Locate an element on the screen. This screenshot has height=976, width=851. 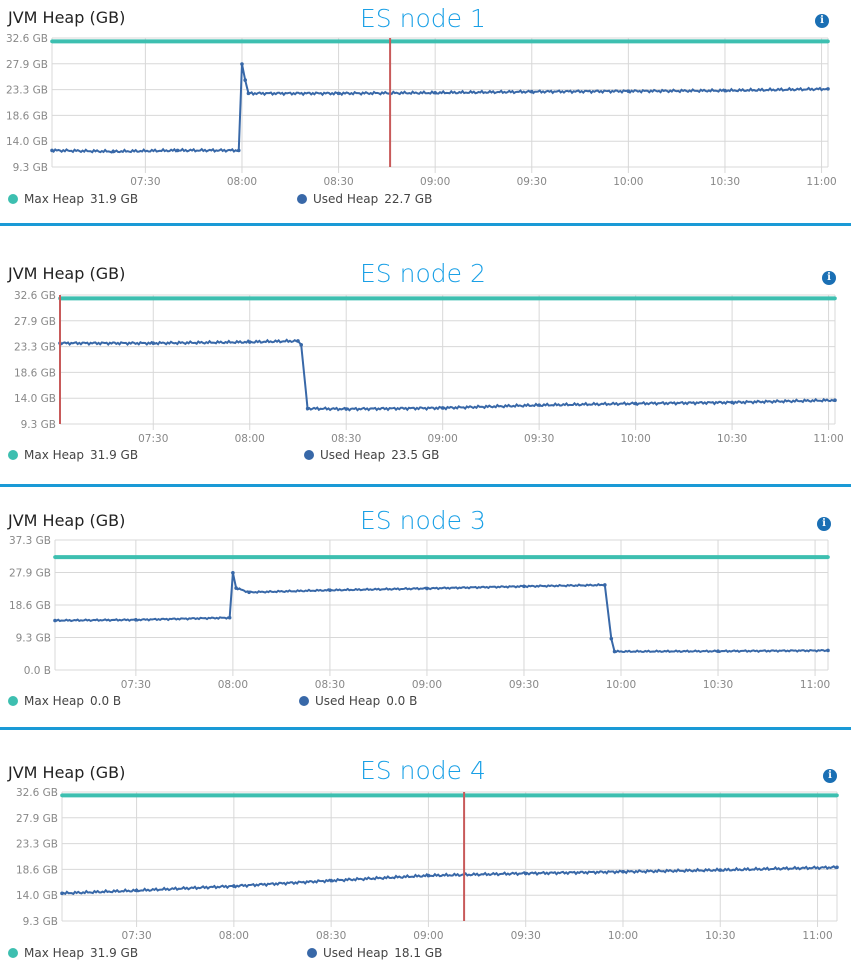
y-tick-label: 23.3 GB is located at coordinates (35, 348).